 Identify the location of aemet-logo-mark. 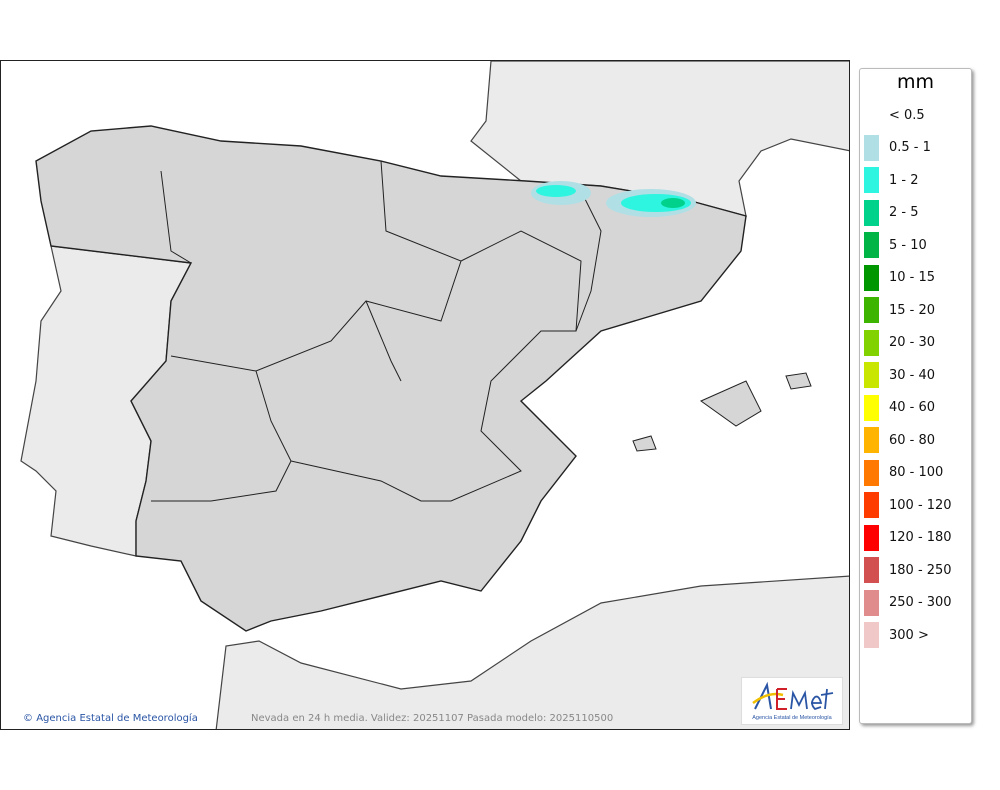
(793, 696).